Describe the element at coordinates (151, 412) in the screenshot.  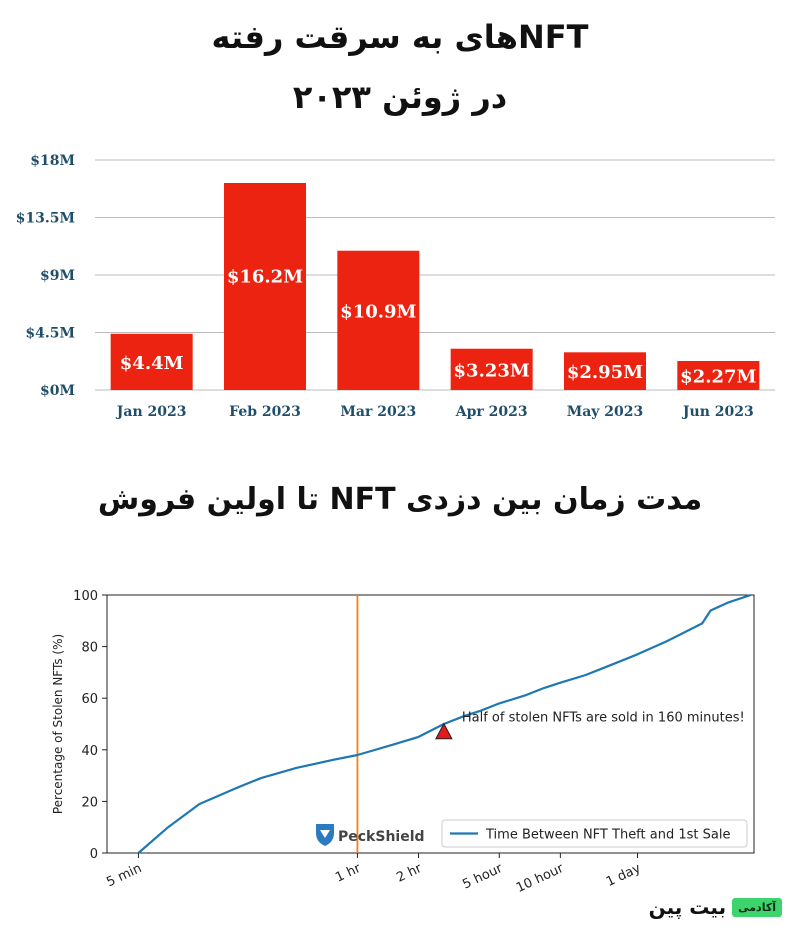
I see `x-tick-label: Jan 2023` at that location.